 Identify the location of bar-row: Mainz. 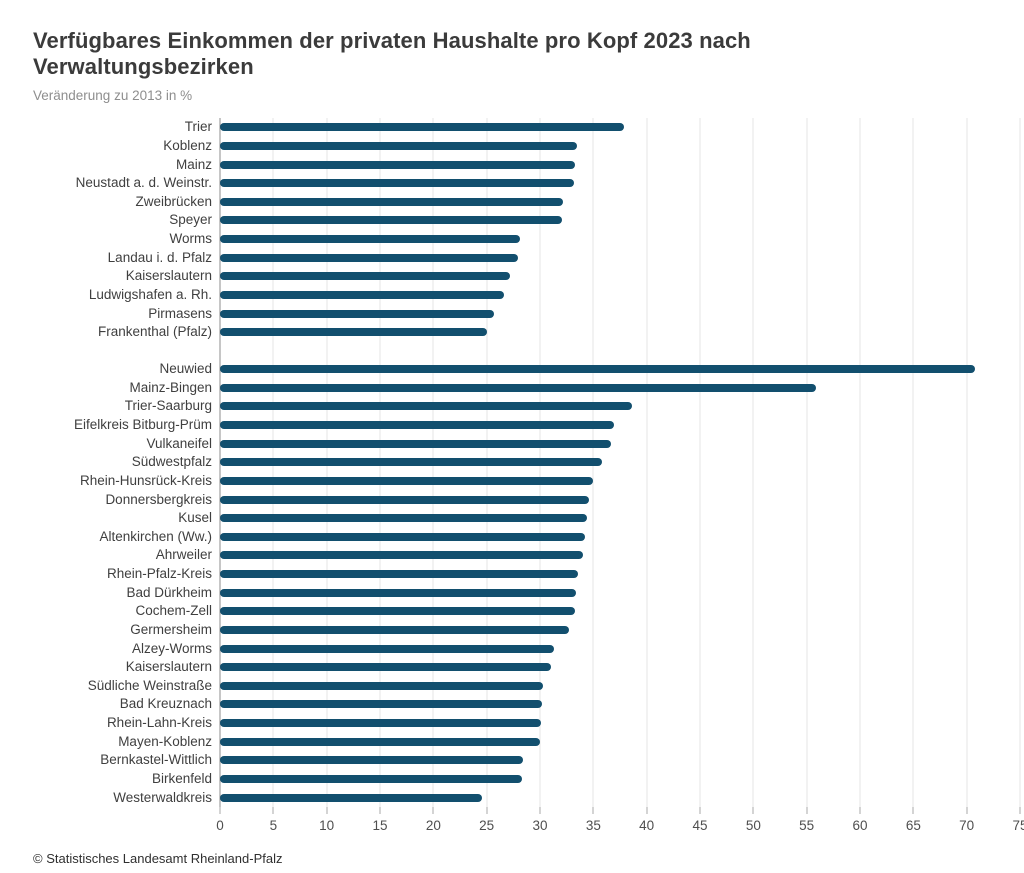
(528, 164).